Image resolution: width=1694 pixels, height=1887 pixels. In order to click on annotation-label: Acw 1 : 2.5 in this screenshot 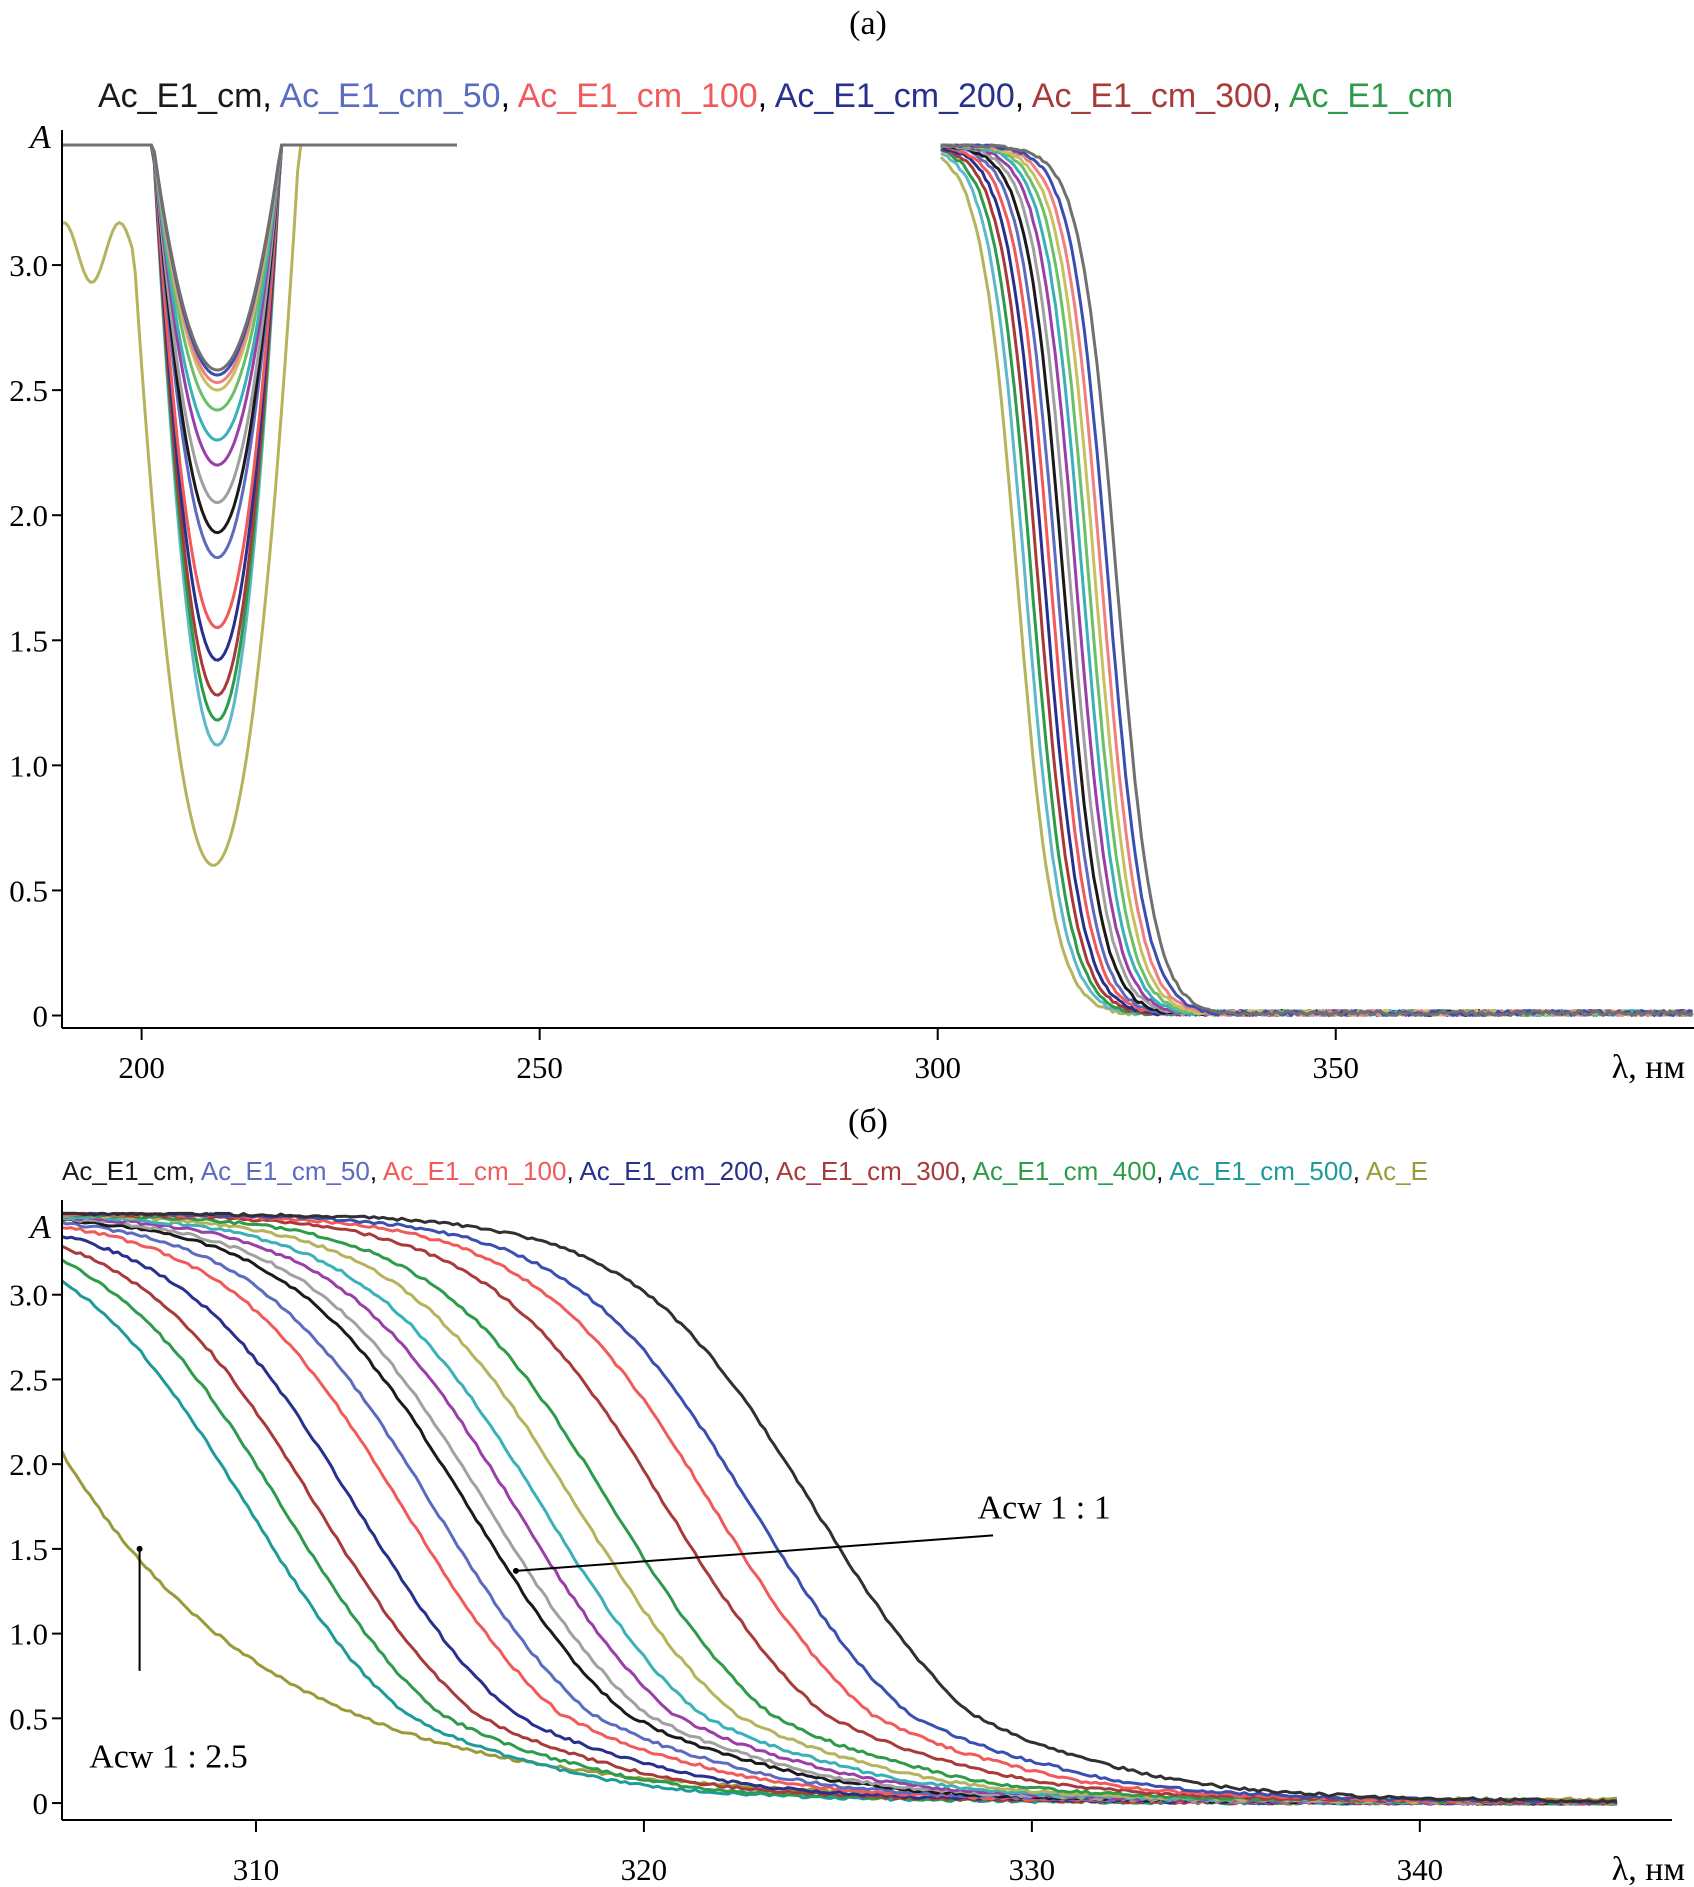, I will do `click(168, 1757)`.